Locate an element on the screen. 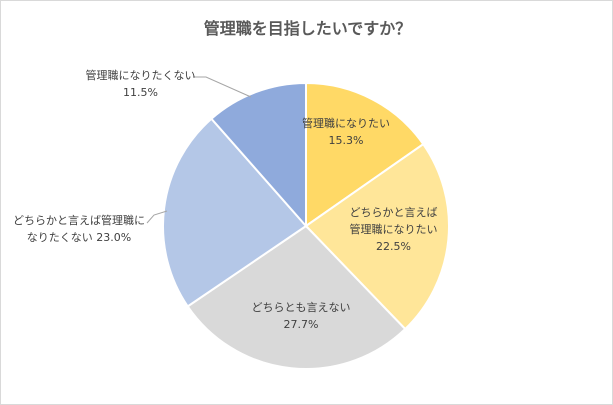 The width and height of the screenshot is (613, 405). data-label: 管理職になりたくない 11.5% is located at coordinates (140, 84).